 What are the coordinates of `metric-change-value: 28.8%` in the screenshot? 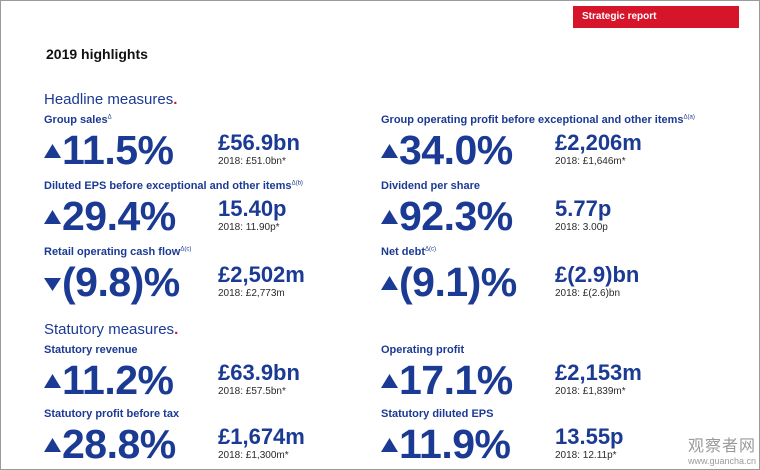 It's located at (119, 444).